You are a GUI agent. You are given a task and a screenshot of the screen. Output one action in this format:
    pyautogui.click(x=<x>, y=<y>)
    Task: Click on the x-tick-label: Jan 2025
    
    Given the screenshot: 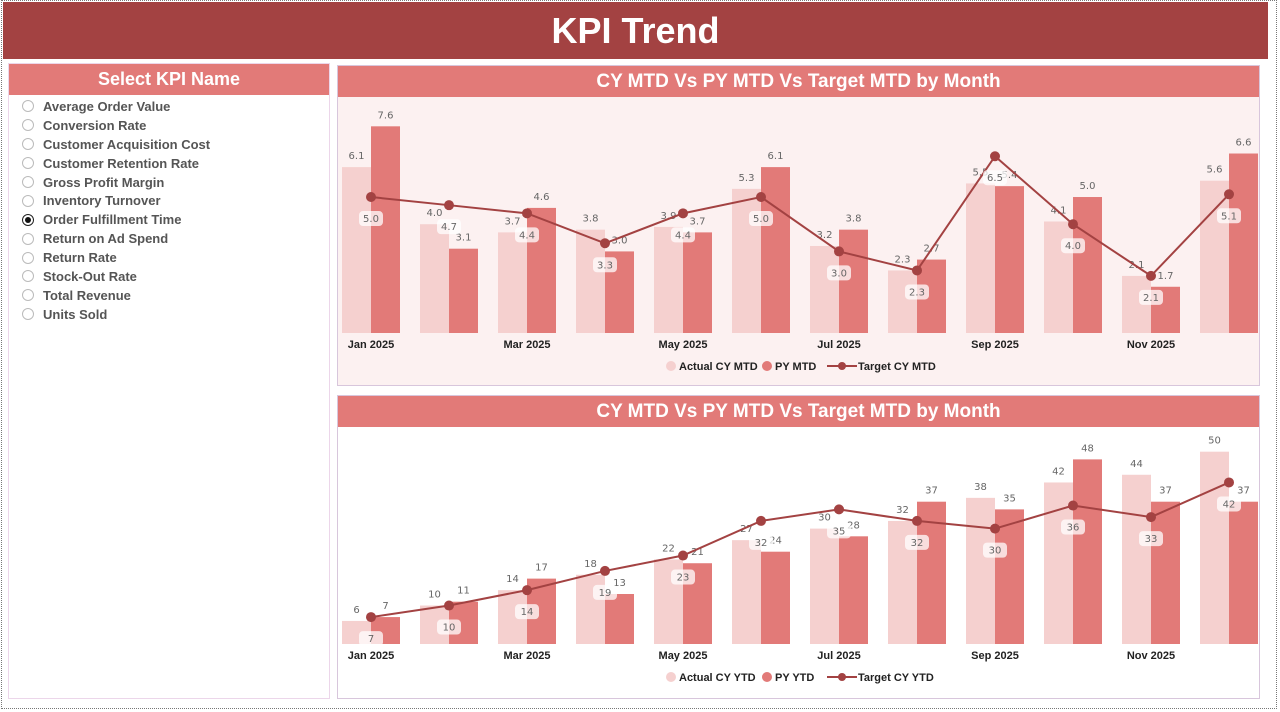 What is the action you would take?
    pyautogui.click(x=371, y=345)
    